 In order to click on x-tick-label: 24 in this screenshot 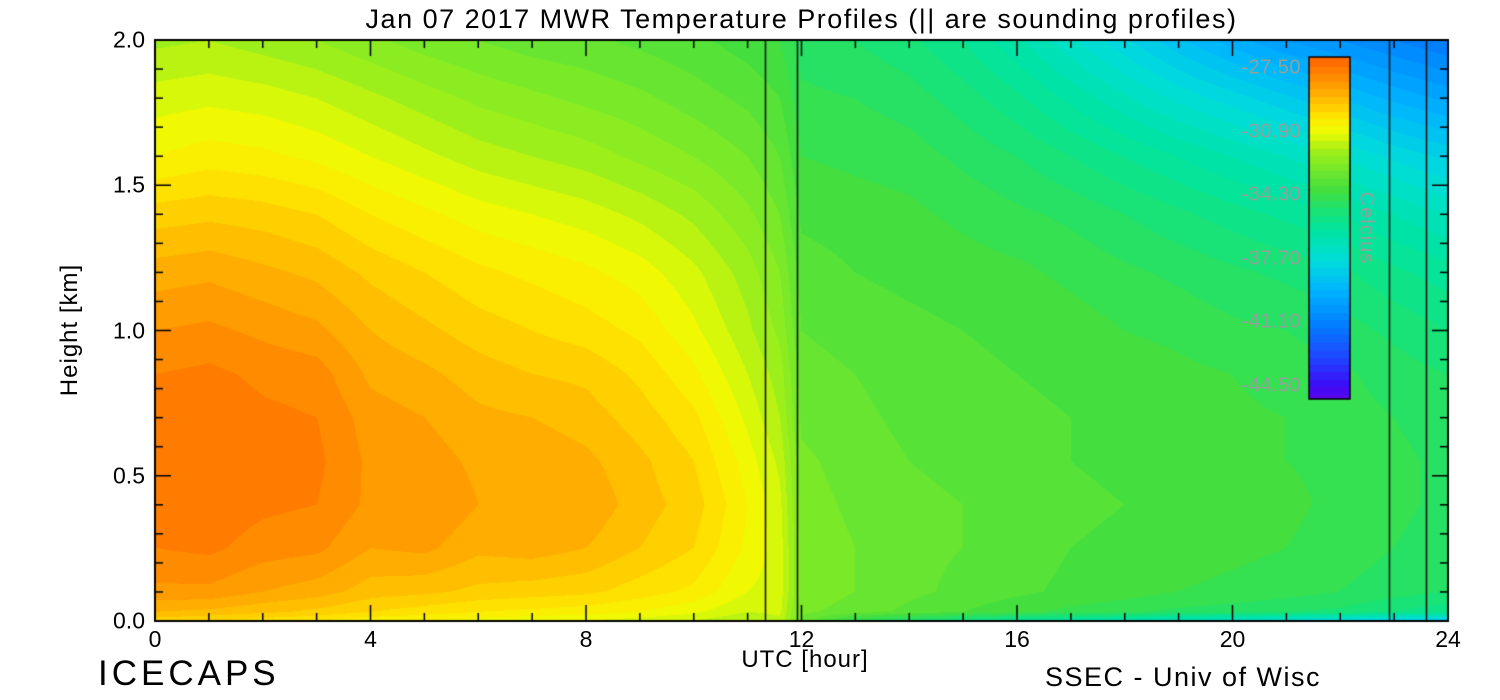, I will do `click(1448, 639)`.